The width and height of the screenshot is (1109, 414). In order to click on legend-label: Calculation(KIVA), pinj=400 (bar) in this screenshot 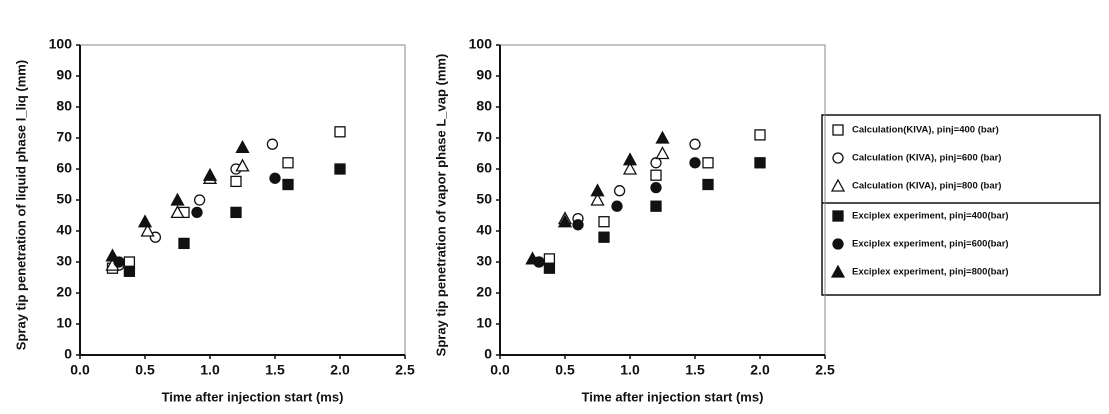, I will do `click(925, 130)`.